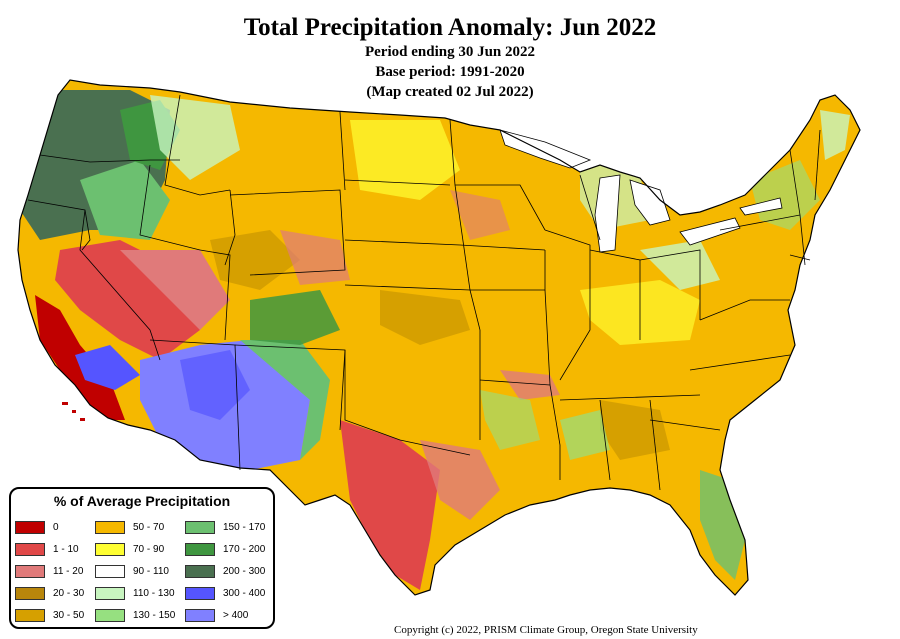  What do you see at coordinates (69, 593) in the screenshot?
I see `legend-label: 20 - 30` at bounding box center [69, 593].